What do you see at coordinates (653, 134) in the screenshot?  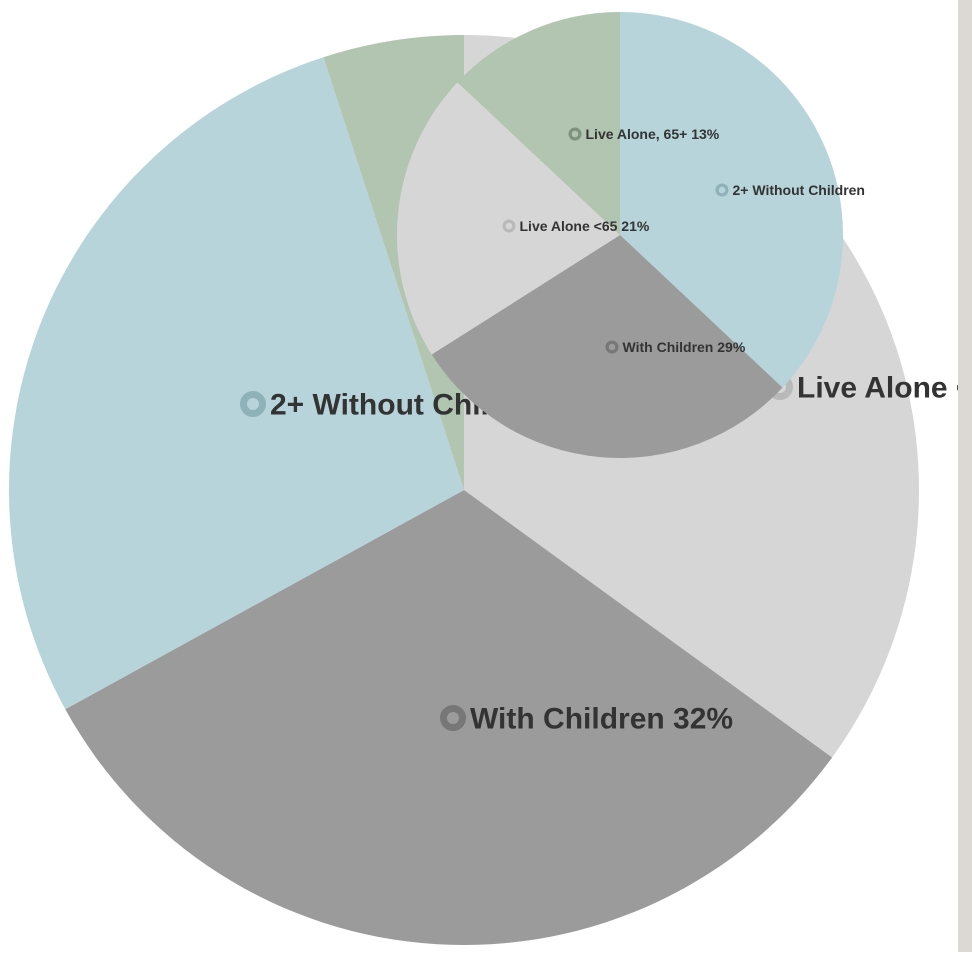 I see `pie-data-label: Live Alone, 65+ 13%` at bounding box center [653, 134].